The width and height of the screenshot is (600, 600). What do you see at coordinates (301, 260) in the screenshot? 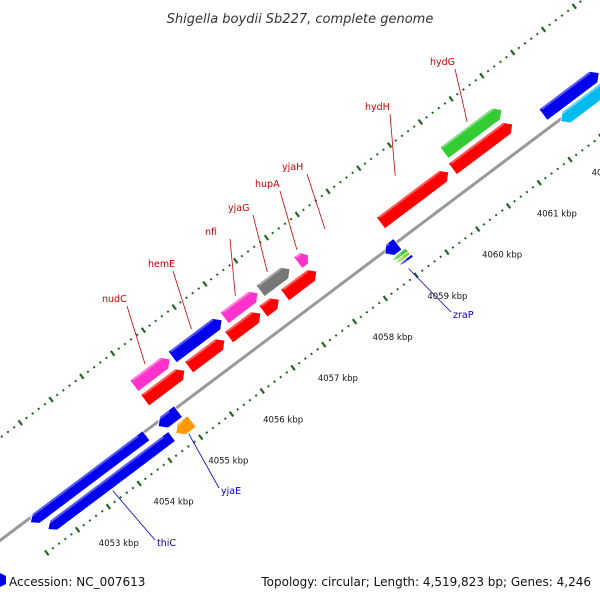
I see `yjaH-feature` at bounding box center [301, 260].